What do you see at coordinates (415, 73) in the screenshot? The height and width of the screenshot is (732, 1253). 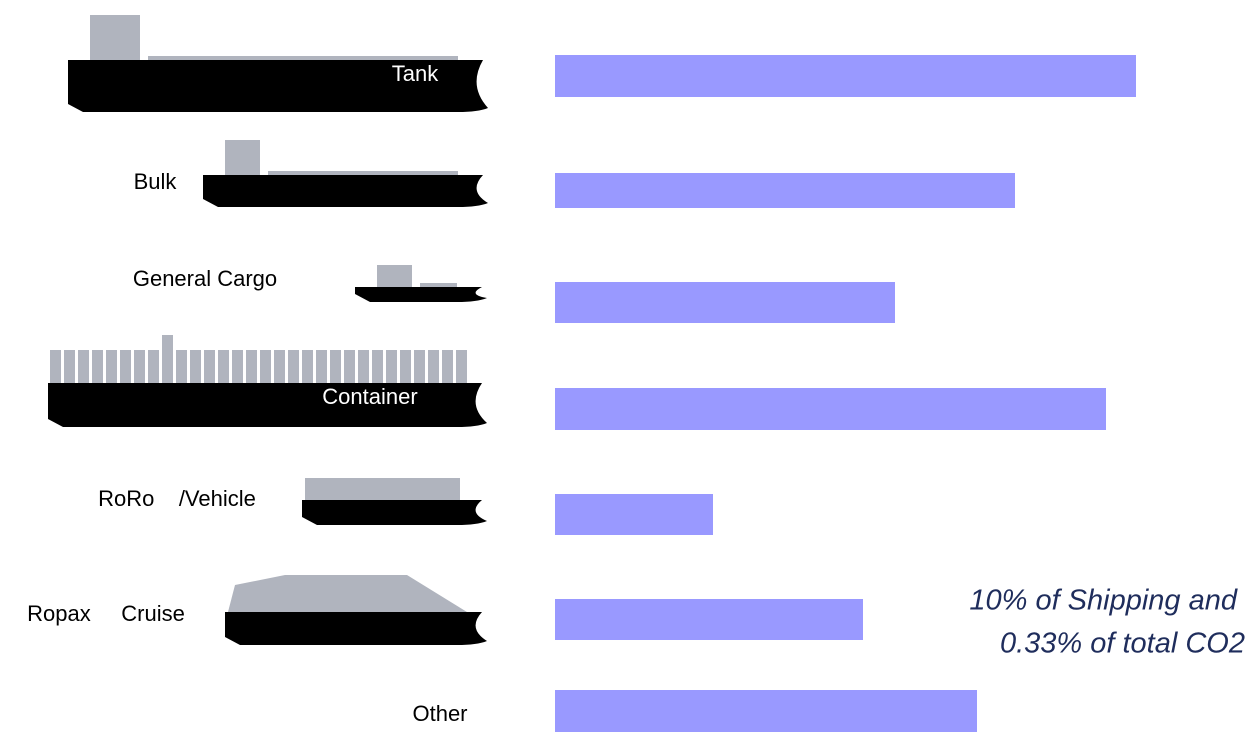 I see `category-label: Tank` at bounding box center [415, 73].